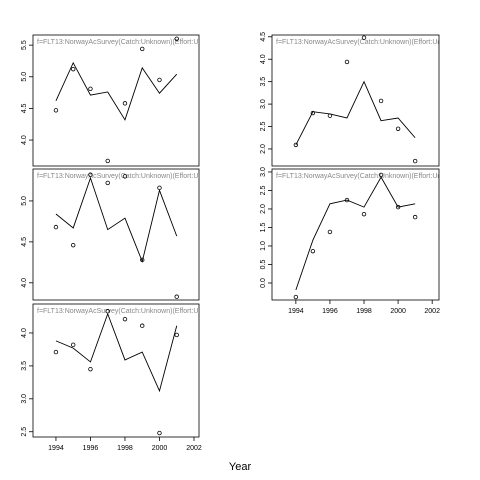 Image resolution: width=480 pixels, height=480 pixels. What do you see at coordinates (263, 265) in the screenshot?
I see `y-tick-label: 0.5` at bounding box center [263, 265].